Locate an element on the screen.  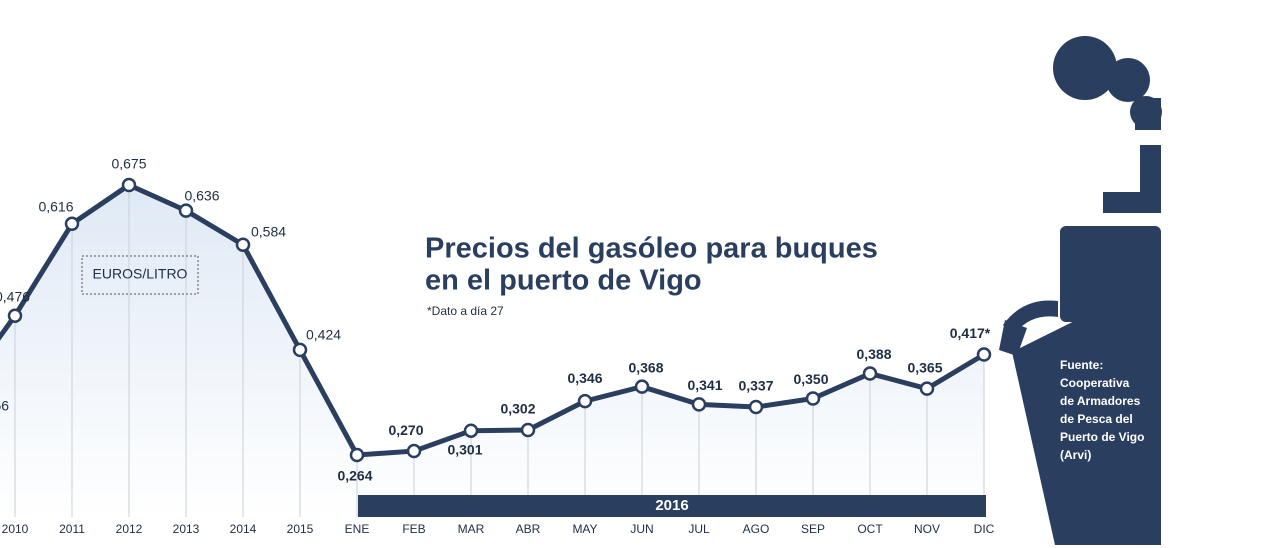
unit-box is located at coordinates (140, 275).